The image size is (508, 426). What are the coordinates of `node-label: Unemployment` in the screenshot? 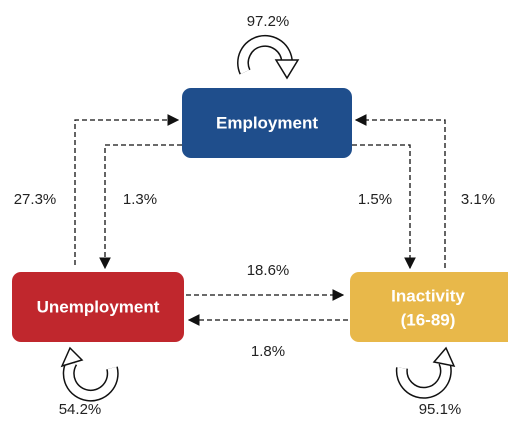 It's located at (98, 306).